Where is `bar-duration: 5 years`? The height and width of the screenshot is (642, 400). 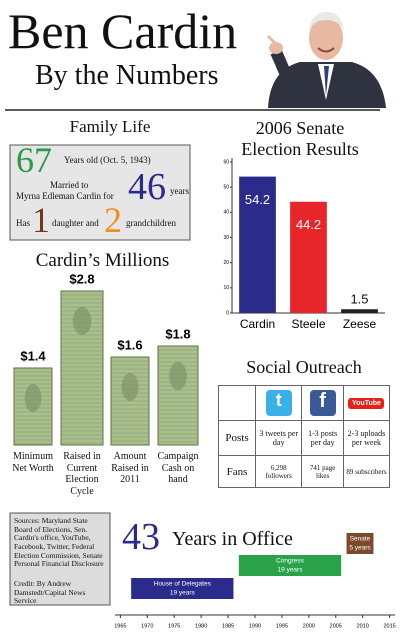
bar-duration: 5 years is located at coordinates (360, 548).